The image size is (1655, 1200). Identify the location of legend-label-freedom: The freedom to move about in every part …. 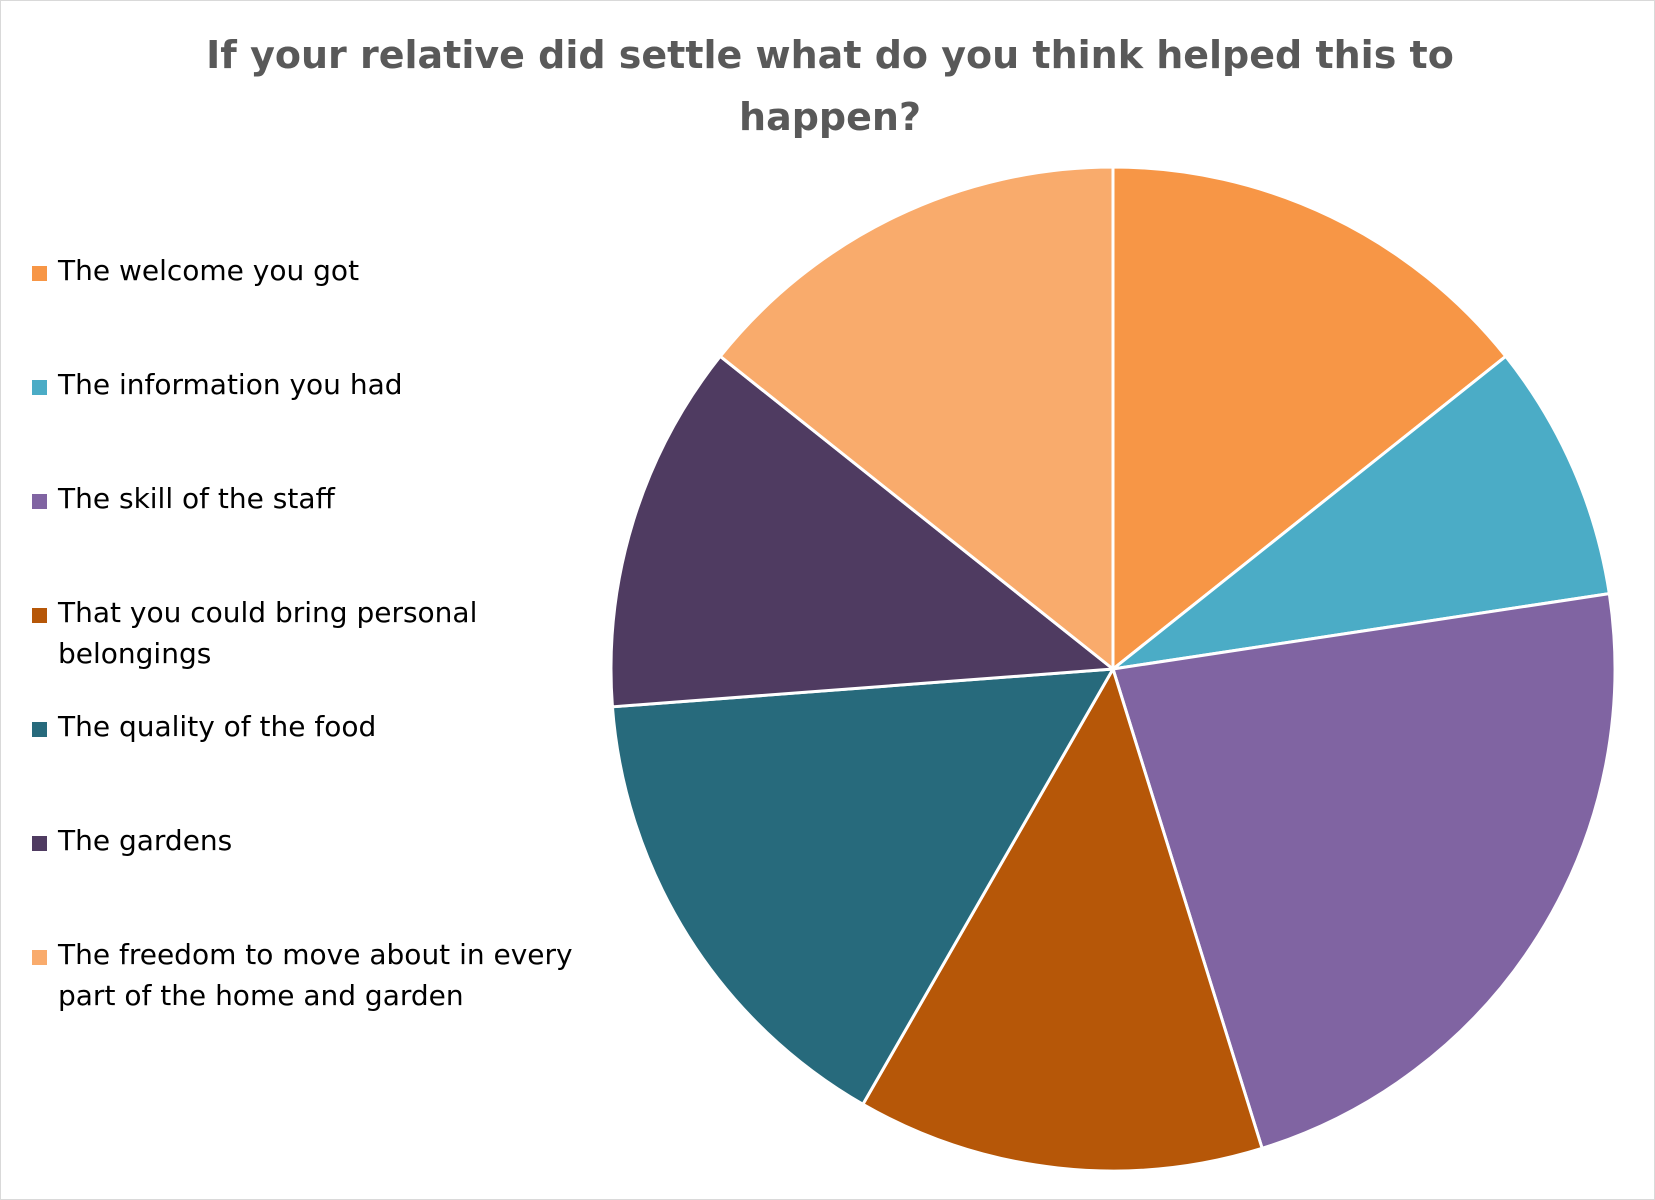
(315, 975).